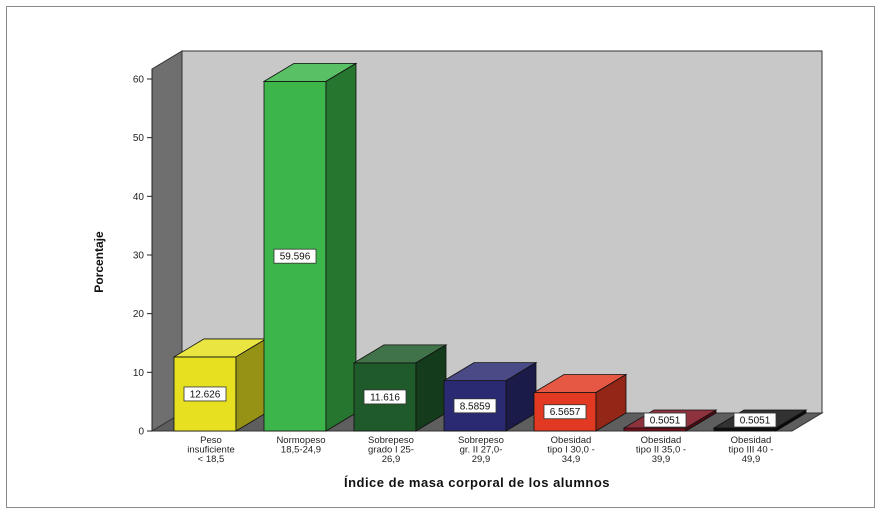 Image resolution: width=883 pixels, height=516 pixels. Describe the element at coordinates (220, 385) in the screenshot. I see `bar: 12.626` at that location.